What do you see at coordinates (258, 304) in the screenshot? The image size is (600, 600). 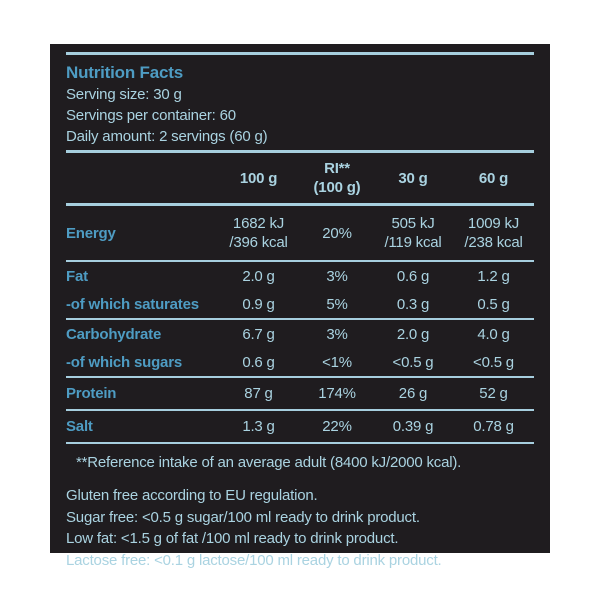 I see `row-value-100g: 0.9 g` at bounding box center [258, 304].